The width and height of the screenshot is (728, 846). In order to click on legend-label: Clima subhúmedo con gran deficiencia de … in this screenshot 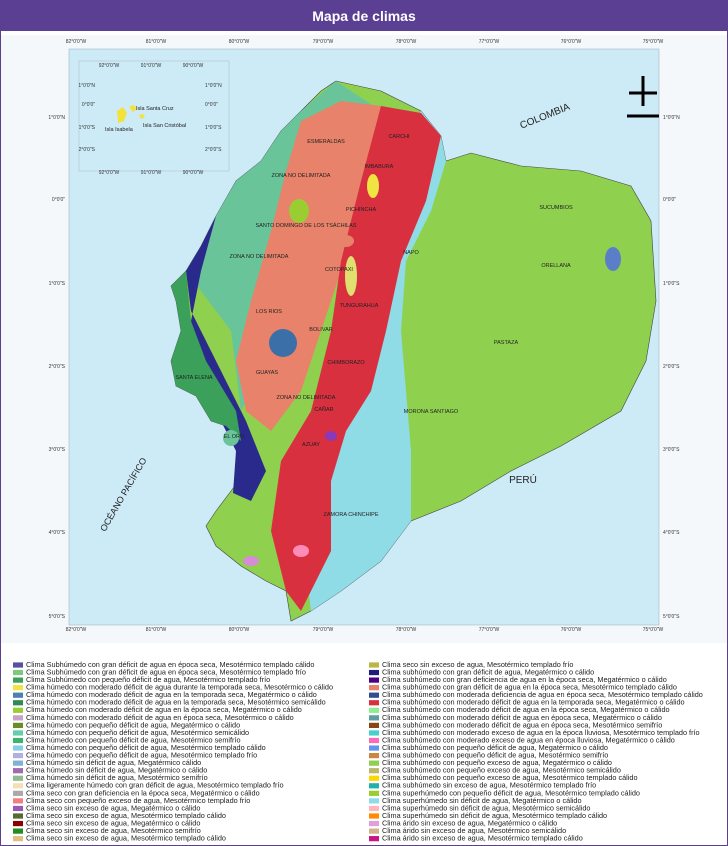, I will do `click(524, 679)`.